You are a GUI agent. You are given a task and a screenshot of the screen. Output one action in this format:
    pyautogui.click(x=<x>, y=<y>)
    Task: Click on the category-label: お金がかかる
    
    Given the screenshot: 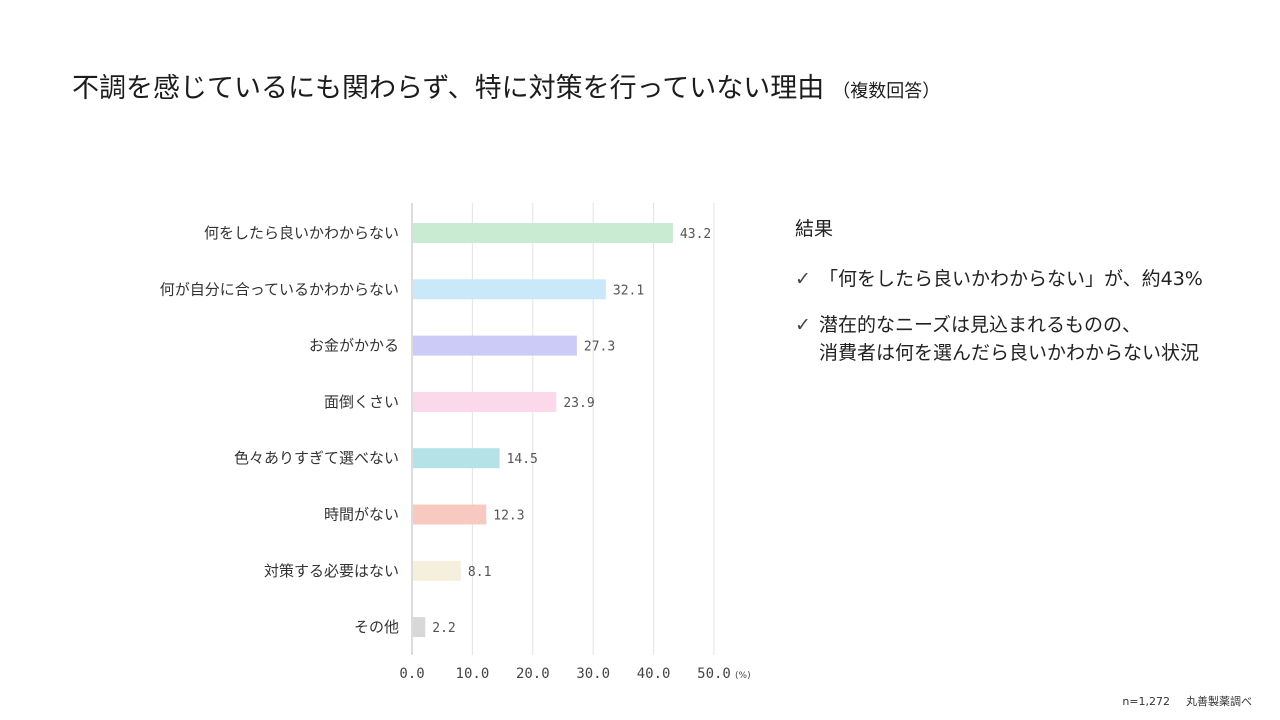 What is the action you would take?
    pyautogui.click(x=354, y=346)
    